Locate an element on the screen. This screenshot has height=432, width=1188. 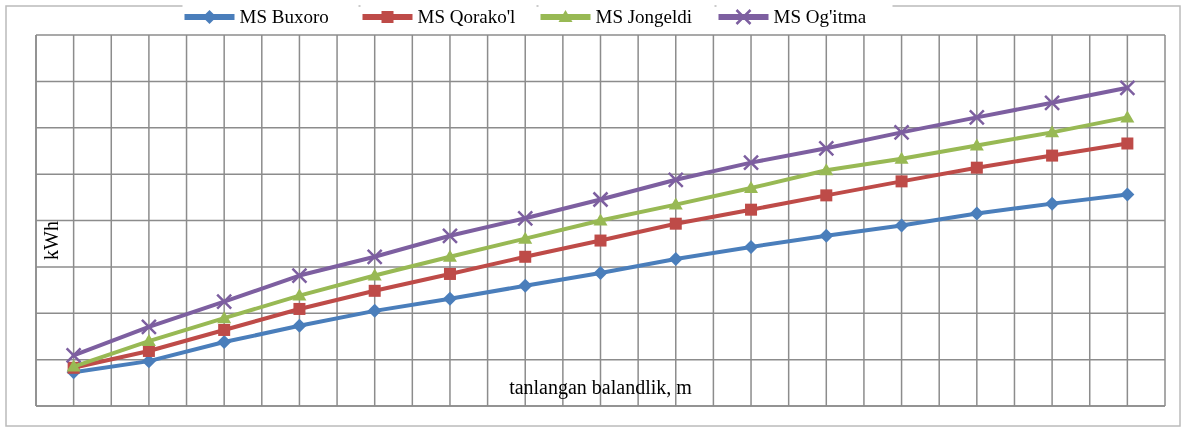
x-axis-title: tanlangan balandlik, m is located at coordinates (601, 387).